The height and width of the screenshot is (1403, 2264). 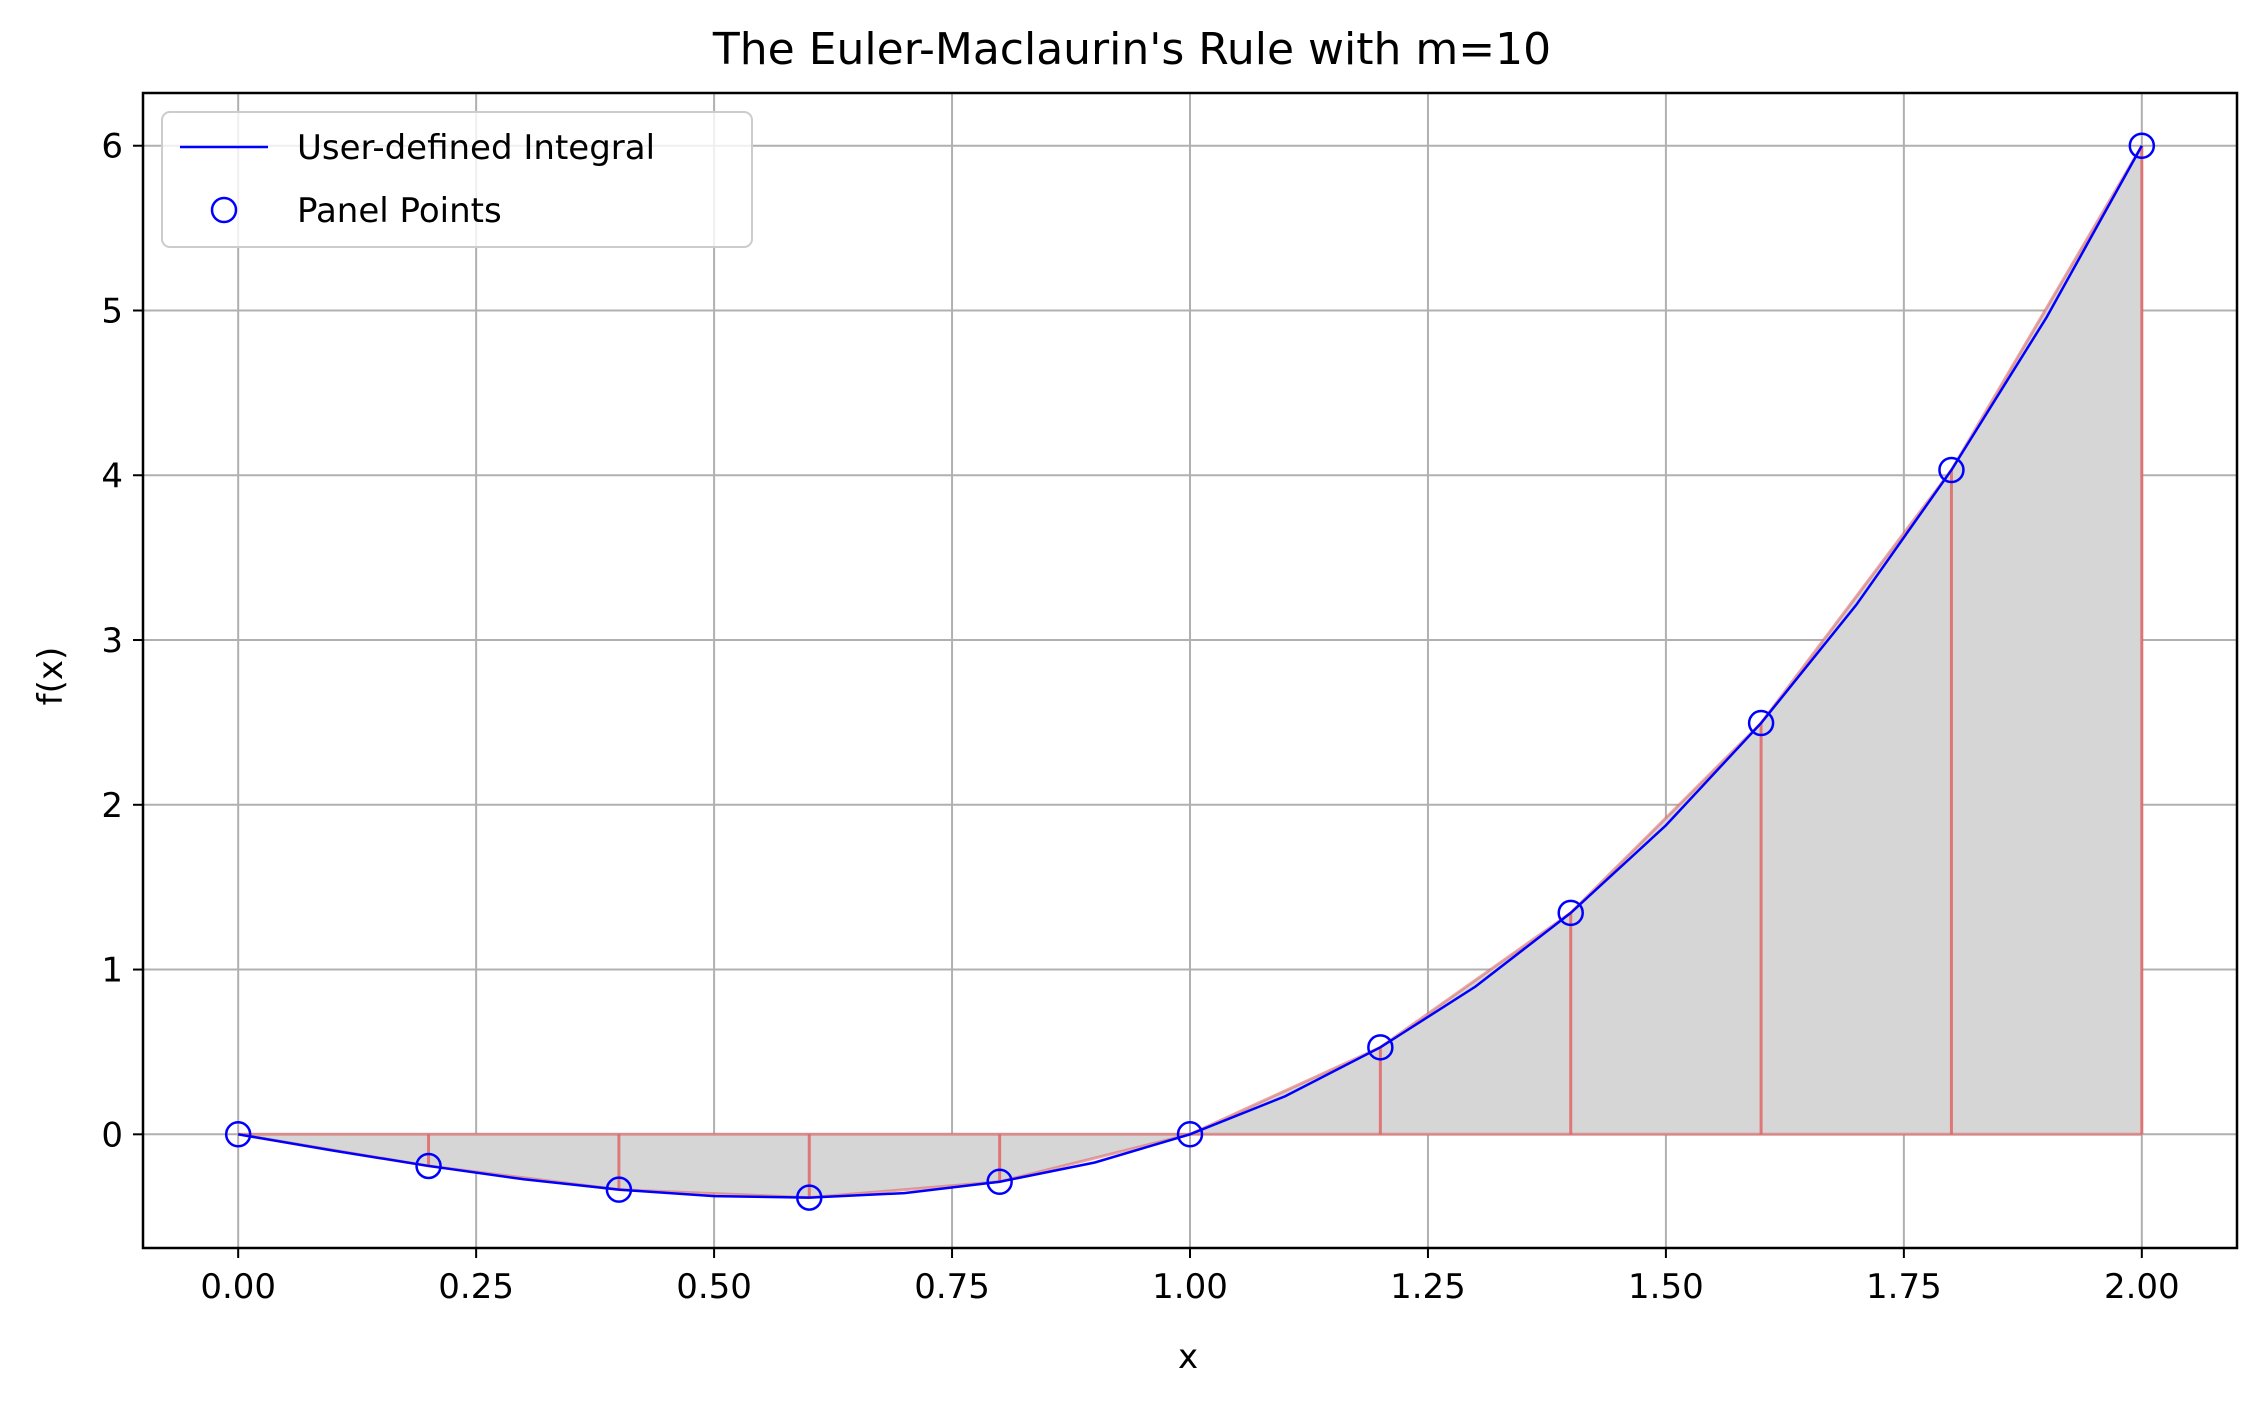 I want to click on legend: User-defined Integral Panel Points, so click(x=457, y=179).